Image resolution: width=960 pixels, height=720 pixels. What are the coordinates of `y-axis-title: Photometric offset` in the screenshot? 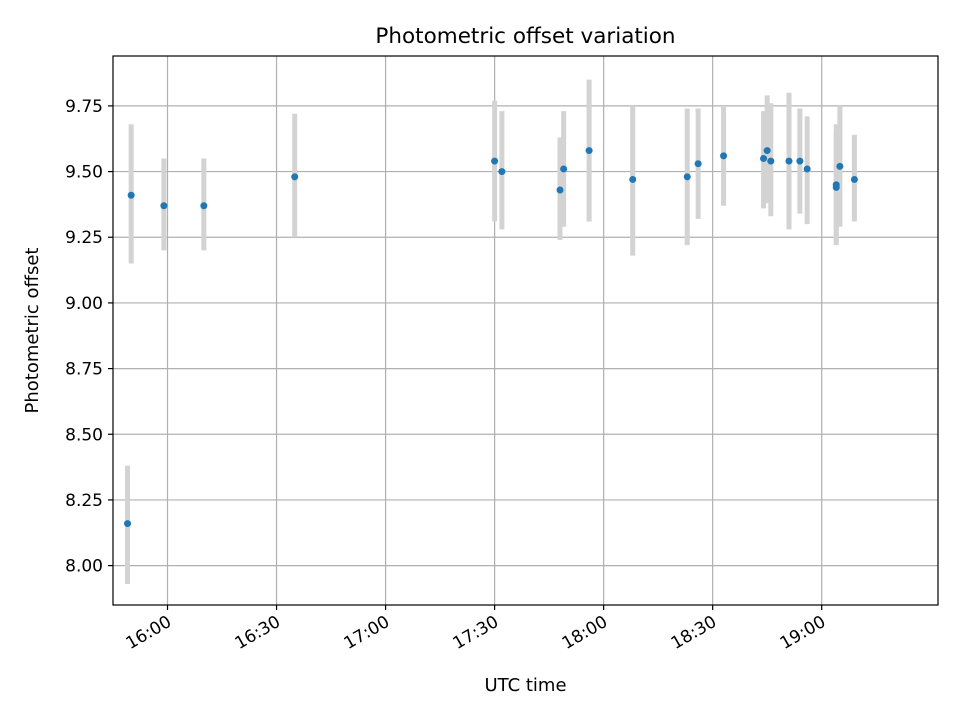 It's located at (32, 331).